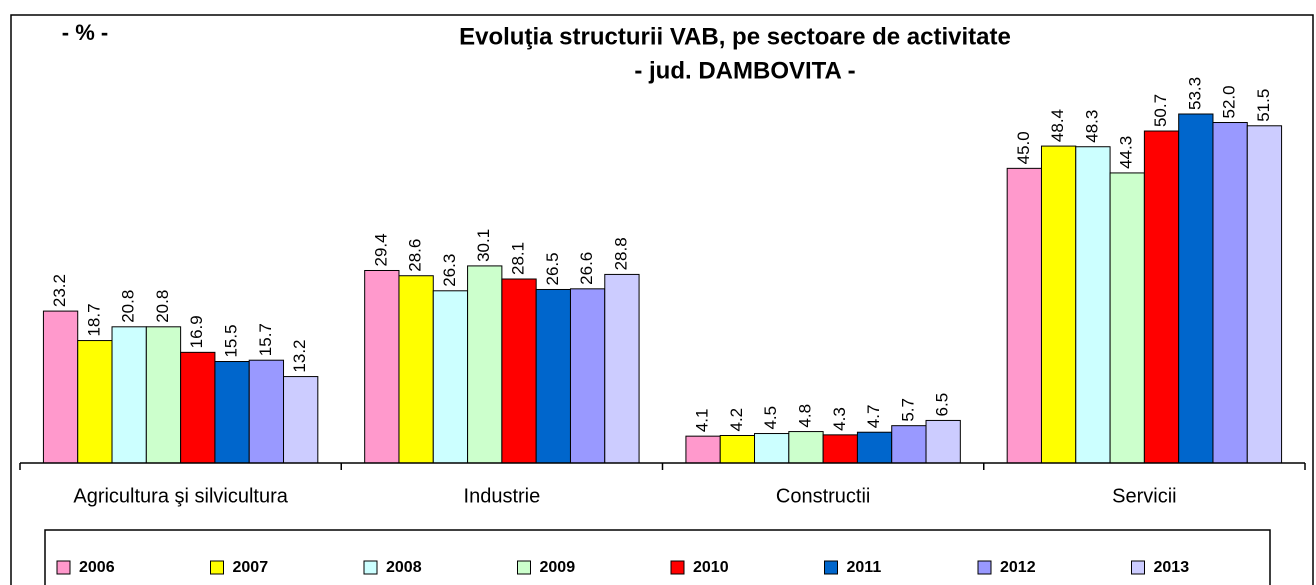  Describe the element at coordinates (873, 417) in the screenshot. I see `value-label: 4.7` at that location.